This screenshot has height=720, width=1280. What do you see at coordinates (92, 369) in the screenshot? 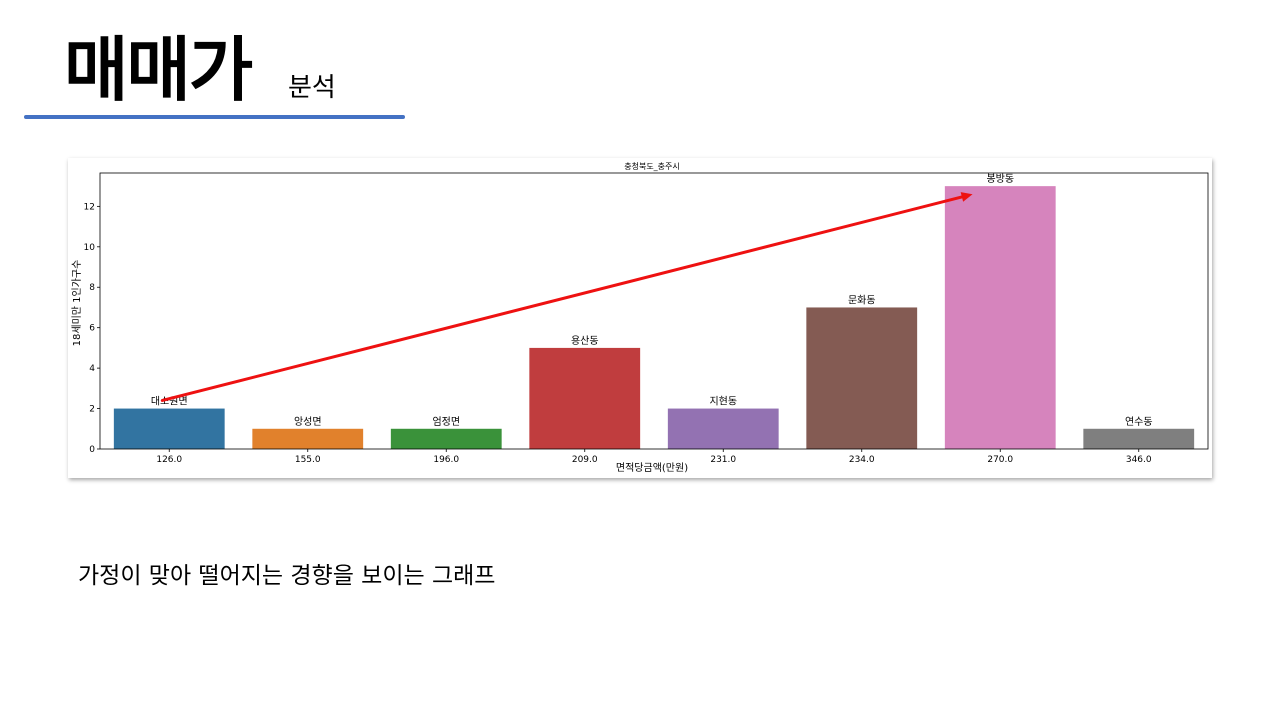
I see `y-tick-label-4: 4` at bounding box center [92, 369].